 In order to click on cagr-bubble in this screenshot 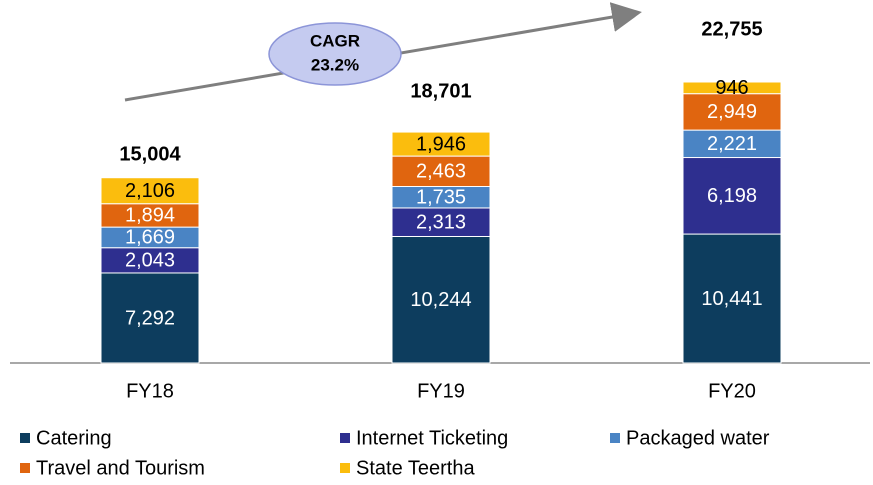, I will do `click(335, 54)`.